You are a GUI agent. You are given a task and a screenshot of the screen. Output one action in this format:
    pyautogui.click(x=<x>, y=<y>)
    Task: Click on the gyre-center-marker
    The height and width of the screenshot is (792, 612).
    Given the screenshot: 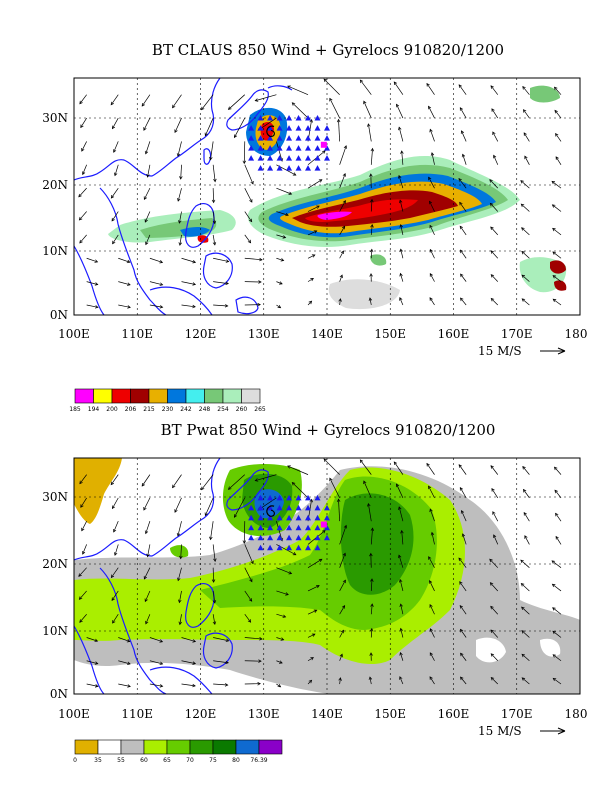 What is the action you would take?
    pyautogui.click(x=323, y=144)
    